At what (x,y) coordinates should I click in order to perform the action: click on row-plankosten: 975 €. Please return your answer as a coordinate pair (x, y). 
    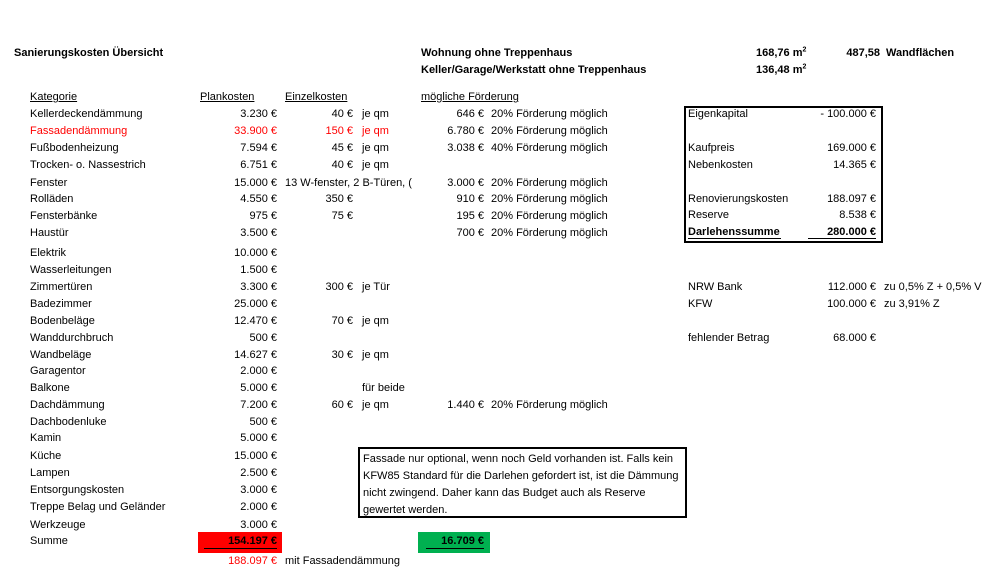
    Looking at the image, I should click on (263, 216).